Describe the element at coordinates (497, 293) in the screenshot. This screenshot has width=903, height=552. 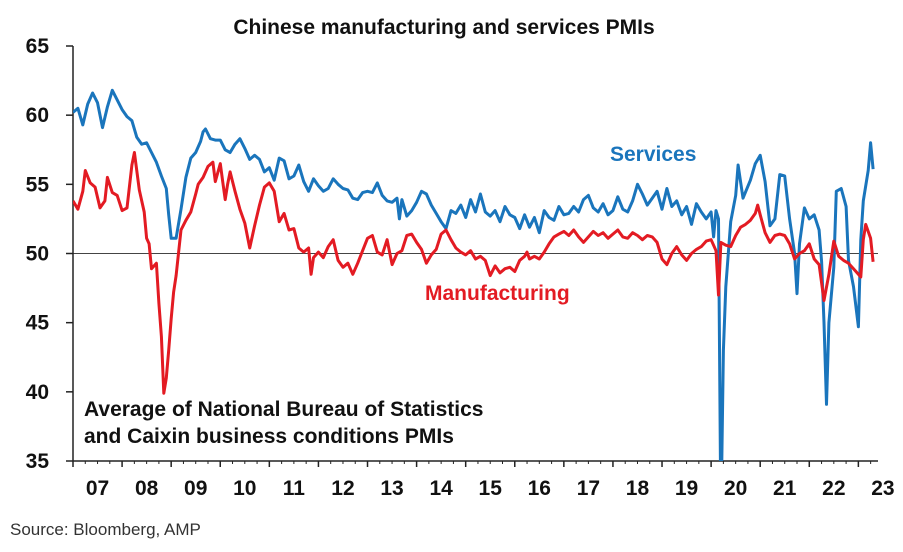
I see `series-label-manufacturing: Manufacturing` at that location.